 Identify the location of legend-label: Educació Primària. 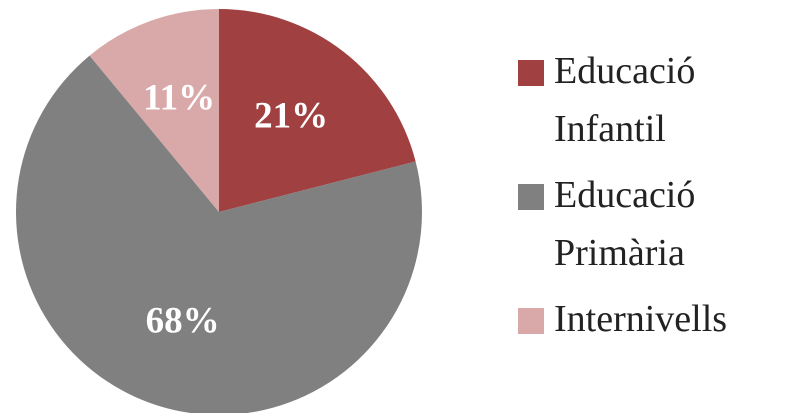
(625, 224).